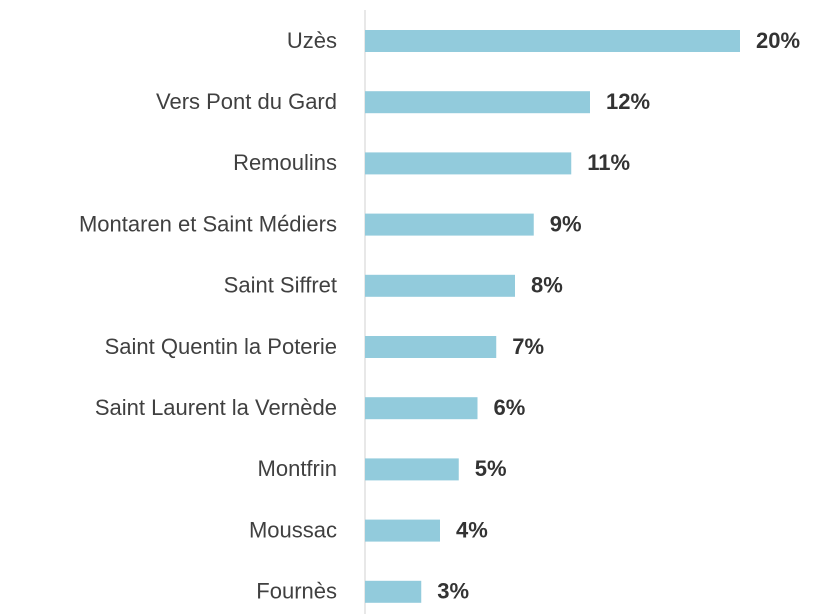  I want to click on category-label: Fournès, so click(296, 591).